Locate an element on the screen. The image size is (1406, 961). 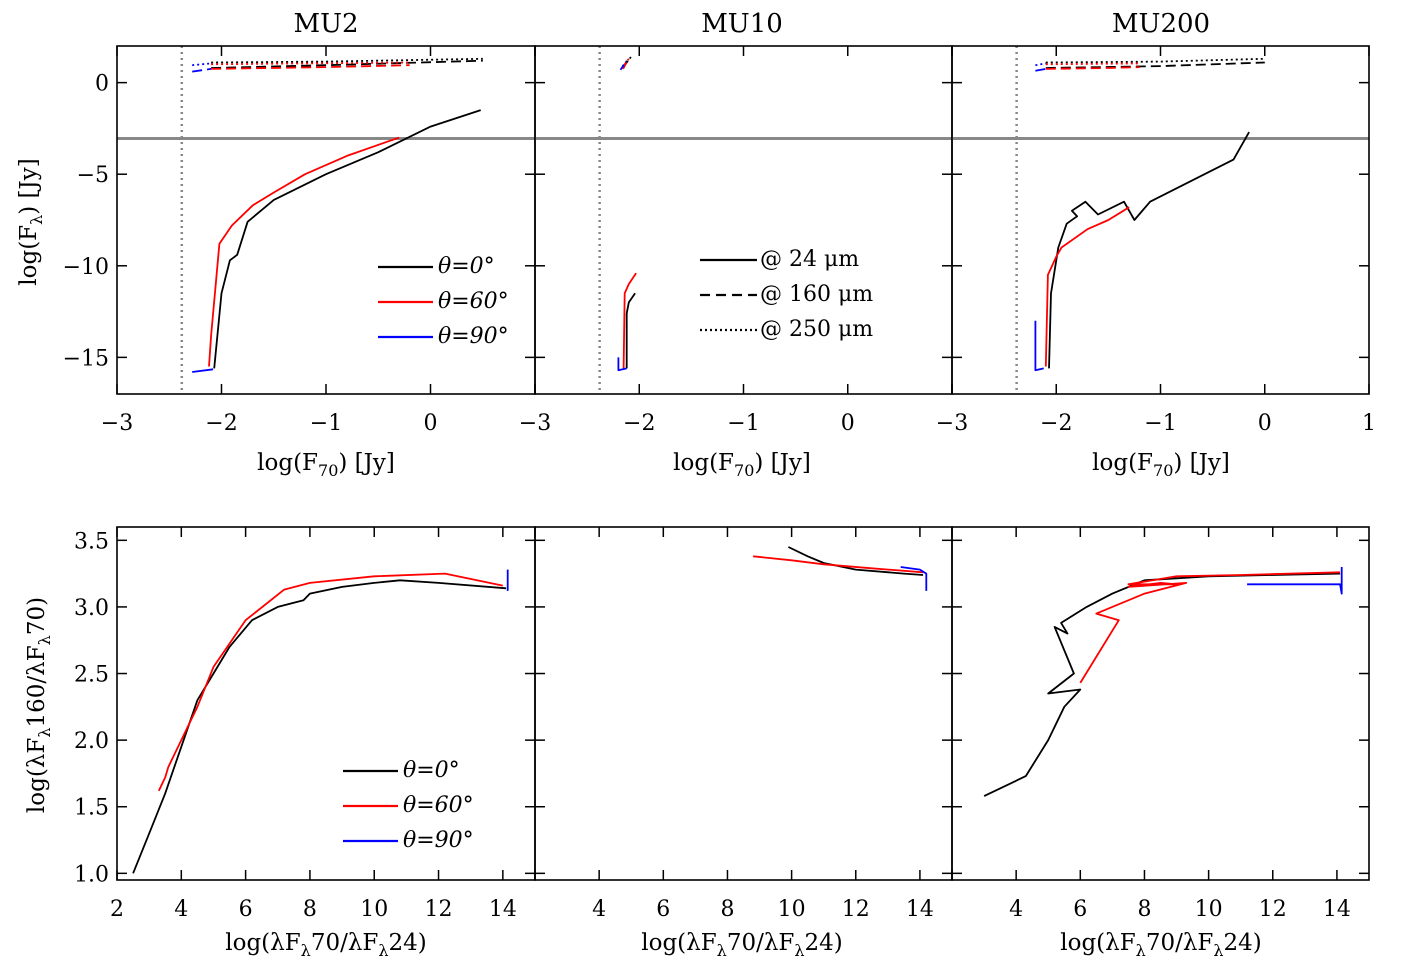
panel-r0-c0: −3 −2 −1 0−15−10−50 is located at coordinates (299, 240).